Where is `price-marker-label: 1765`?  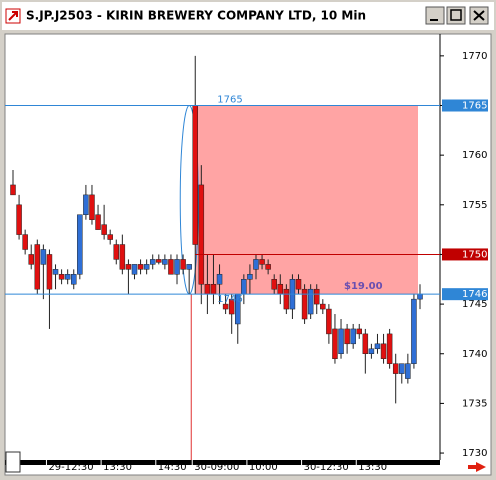
price-marker-label: 1765 is located at coordinates (474, 106).